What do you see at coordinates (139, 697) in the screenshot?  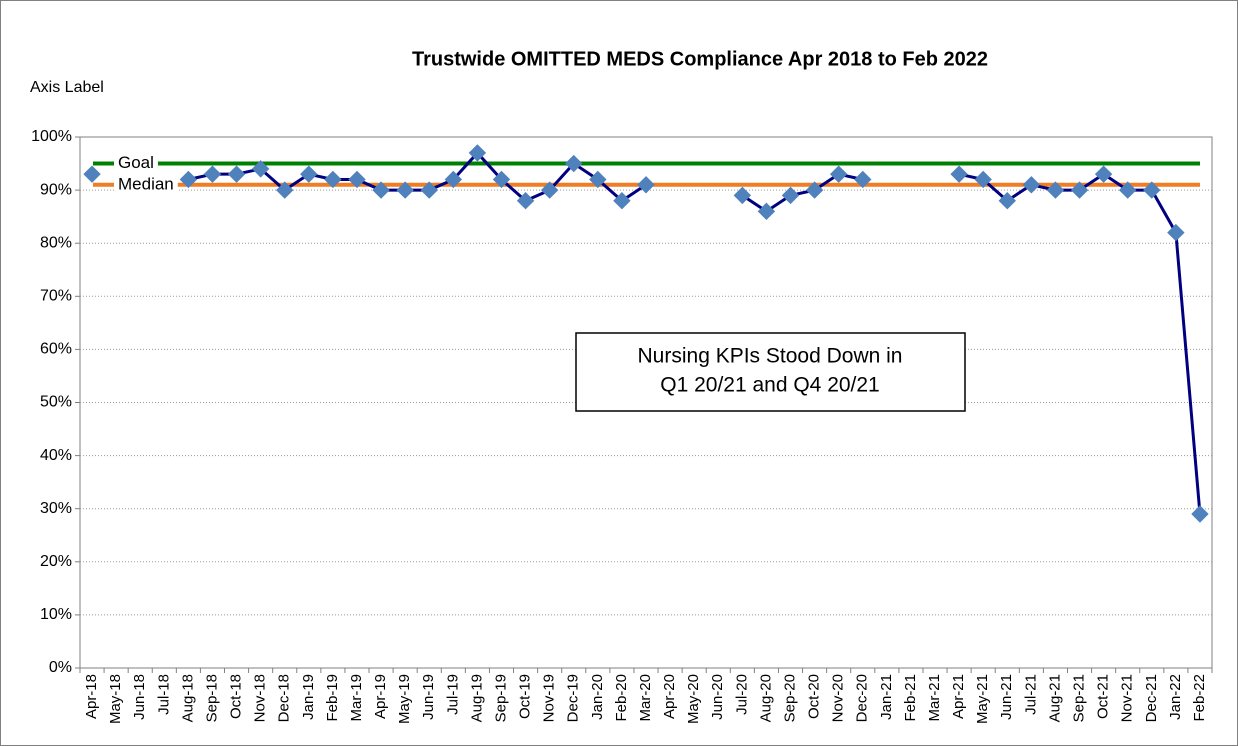 I see `x-tick-label: Jun-18` at bounding box center [139, 697].